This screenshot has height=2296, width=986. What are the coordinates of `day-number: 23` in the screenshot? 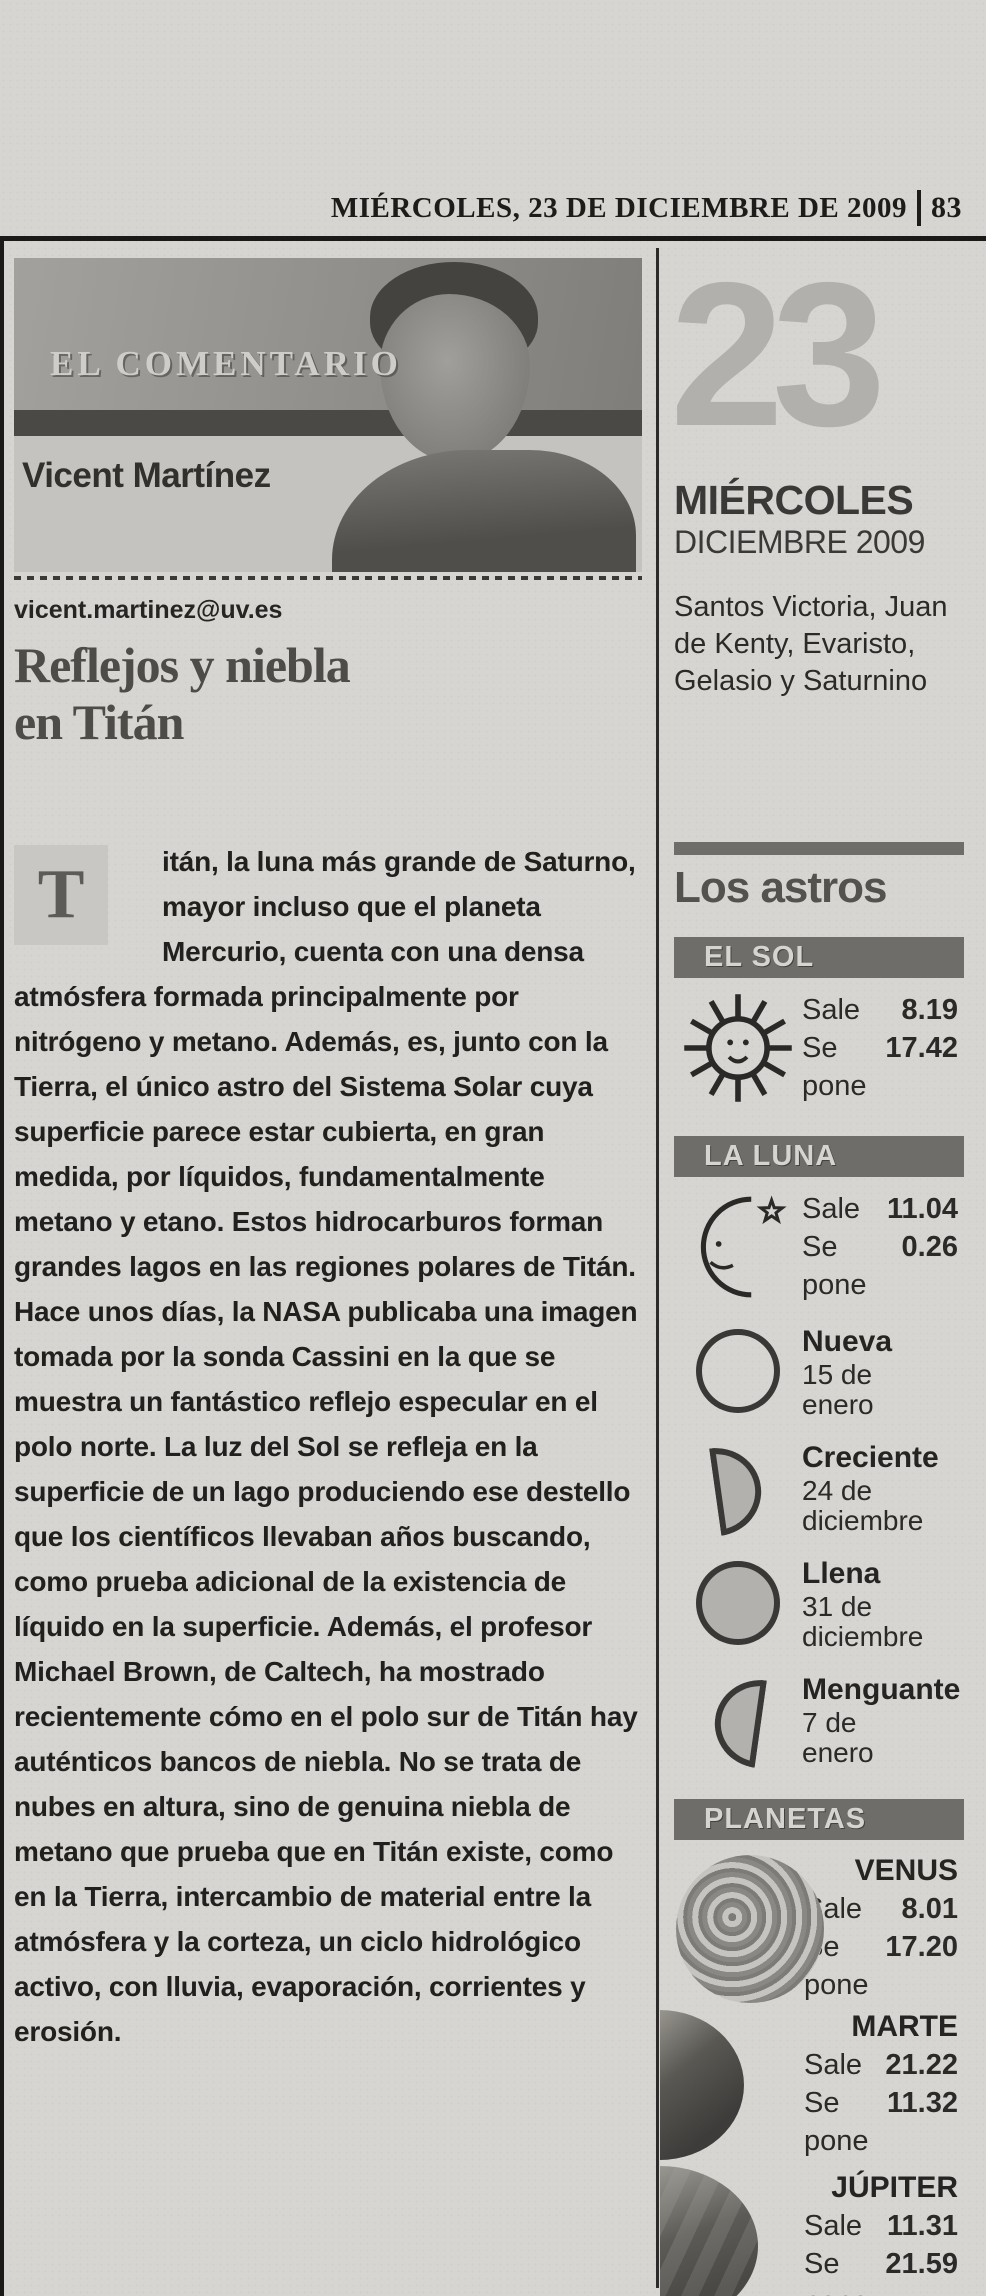 It's located at (778, 354).